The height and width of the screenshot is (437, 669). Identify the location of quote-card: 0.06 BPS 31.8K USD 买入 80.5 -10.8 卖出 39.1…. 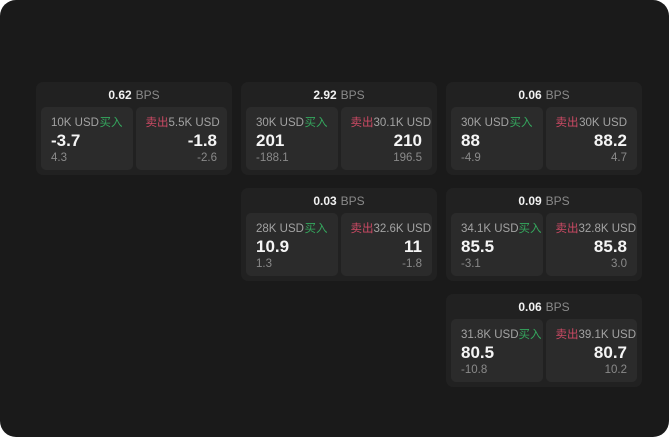
(544, 340).